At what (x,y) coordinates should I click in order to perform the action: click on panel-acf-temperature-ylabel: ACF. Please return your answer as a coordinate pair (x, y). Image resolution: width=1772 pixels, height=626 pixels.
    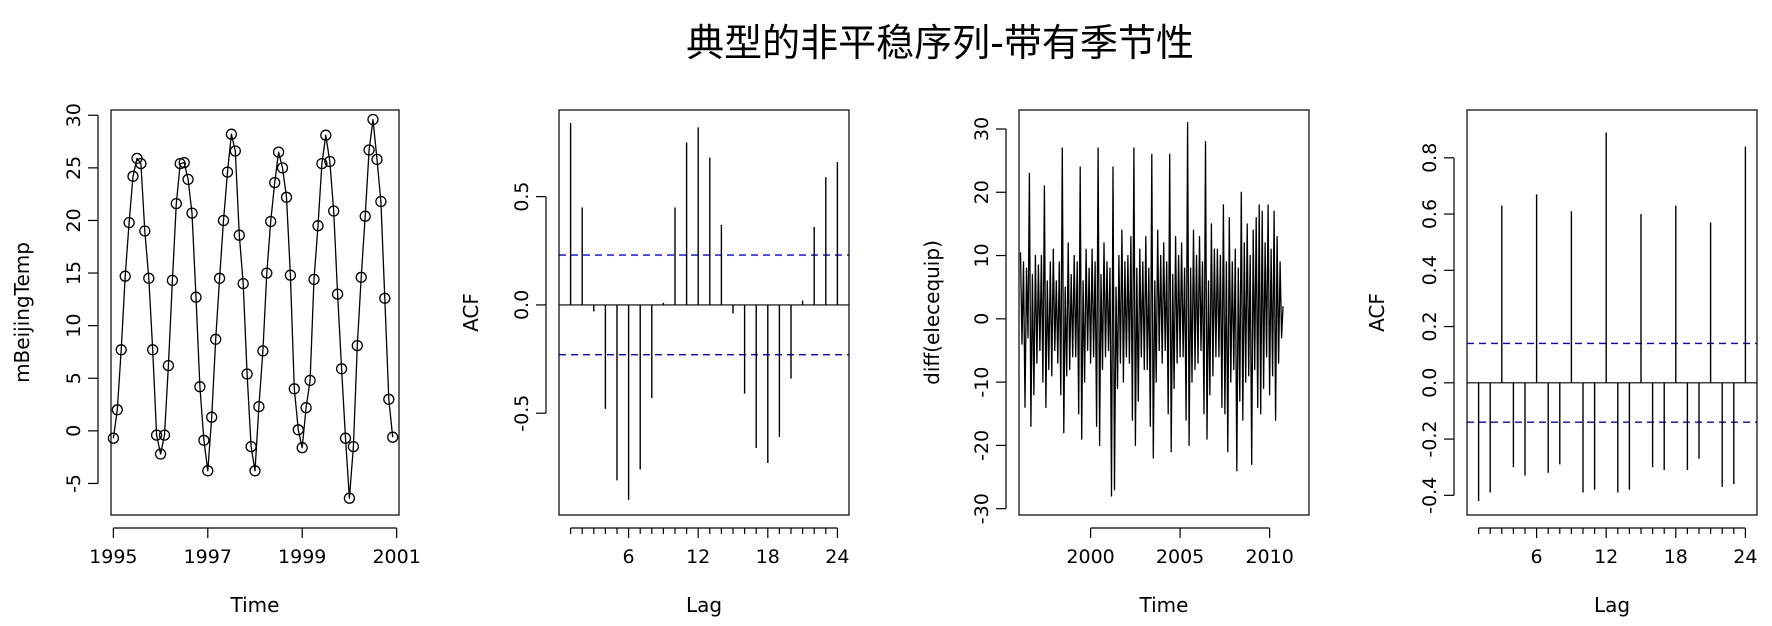
    Looking at the image, I should click on (471, 312).